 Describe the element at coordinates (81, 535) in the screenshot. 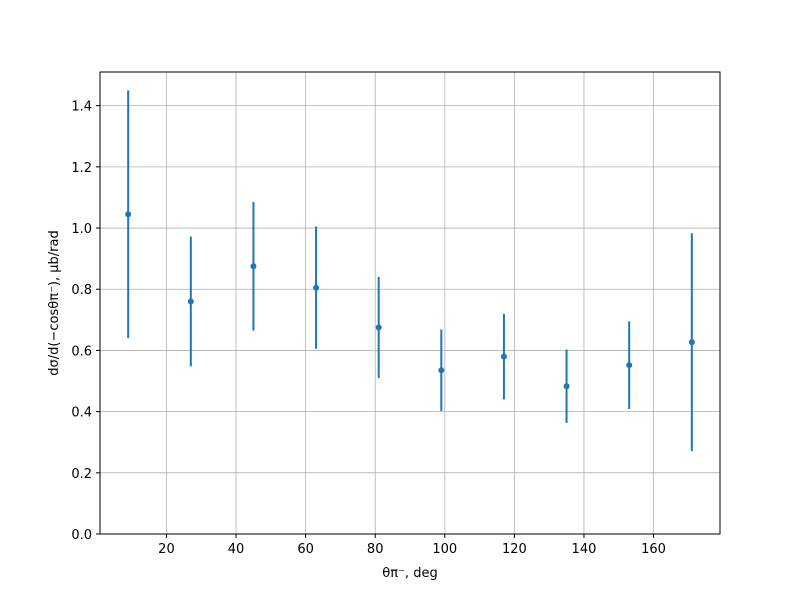

I see `y-tick-label: 0.0` at that location.